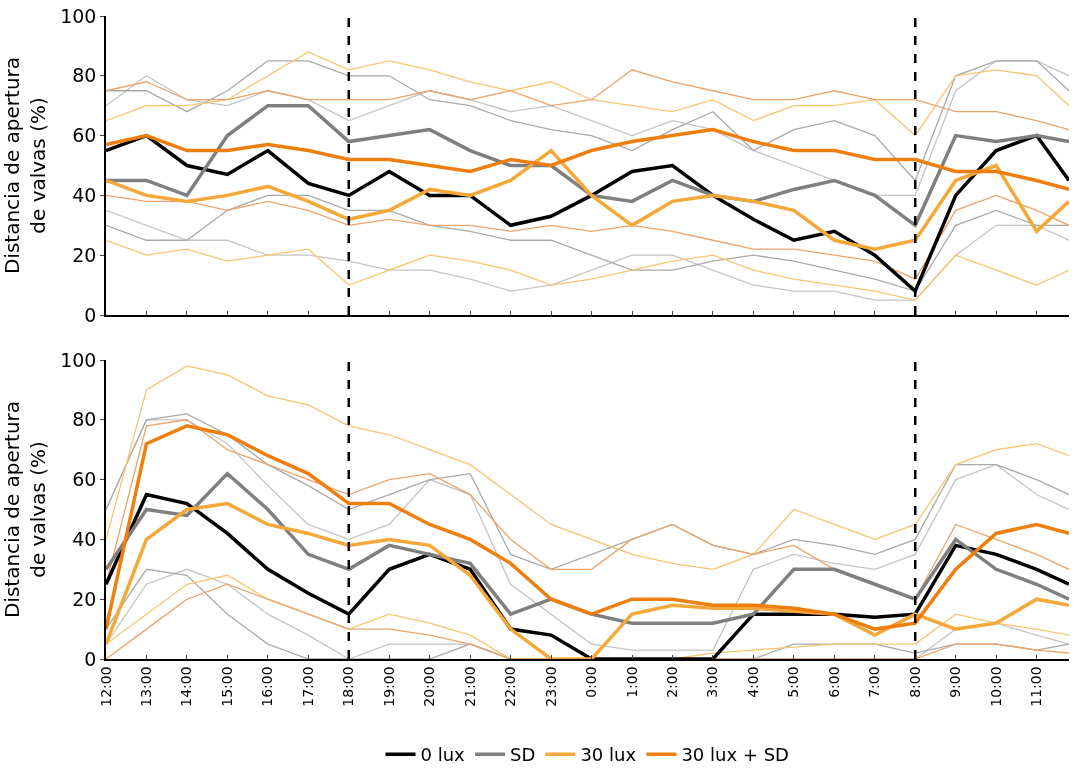 The image size is (1074, 784). What do you see at coordinates (591, 682) in the screenshot?
I see `x-tick-label: 0:00` at bounding box center [591, 682].